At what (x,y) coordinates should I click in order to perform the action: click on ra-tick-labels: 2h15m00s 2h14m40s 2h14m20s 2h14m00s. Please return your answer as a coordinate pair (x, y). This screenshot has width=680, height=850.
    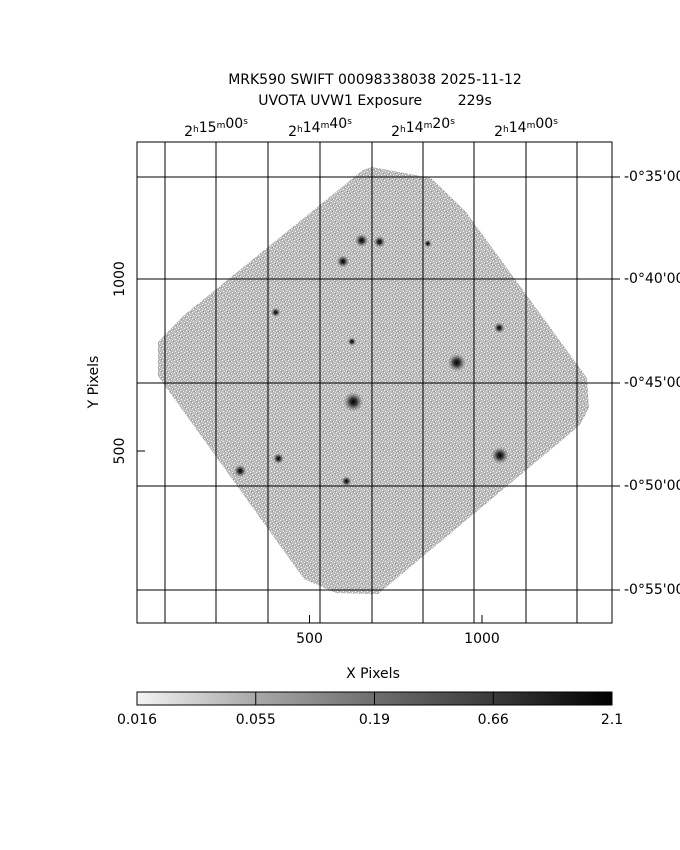
    Looking at the image, I should click on (371, 128).